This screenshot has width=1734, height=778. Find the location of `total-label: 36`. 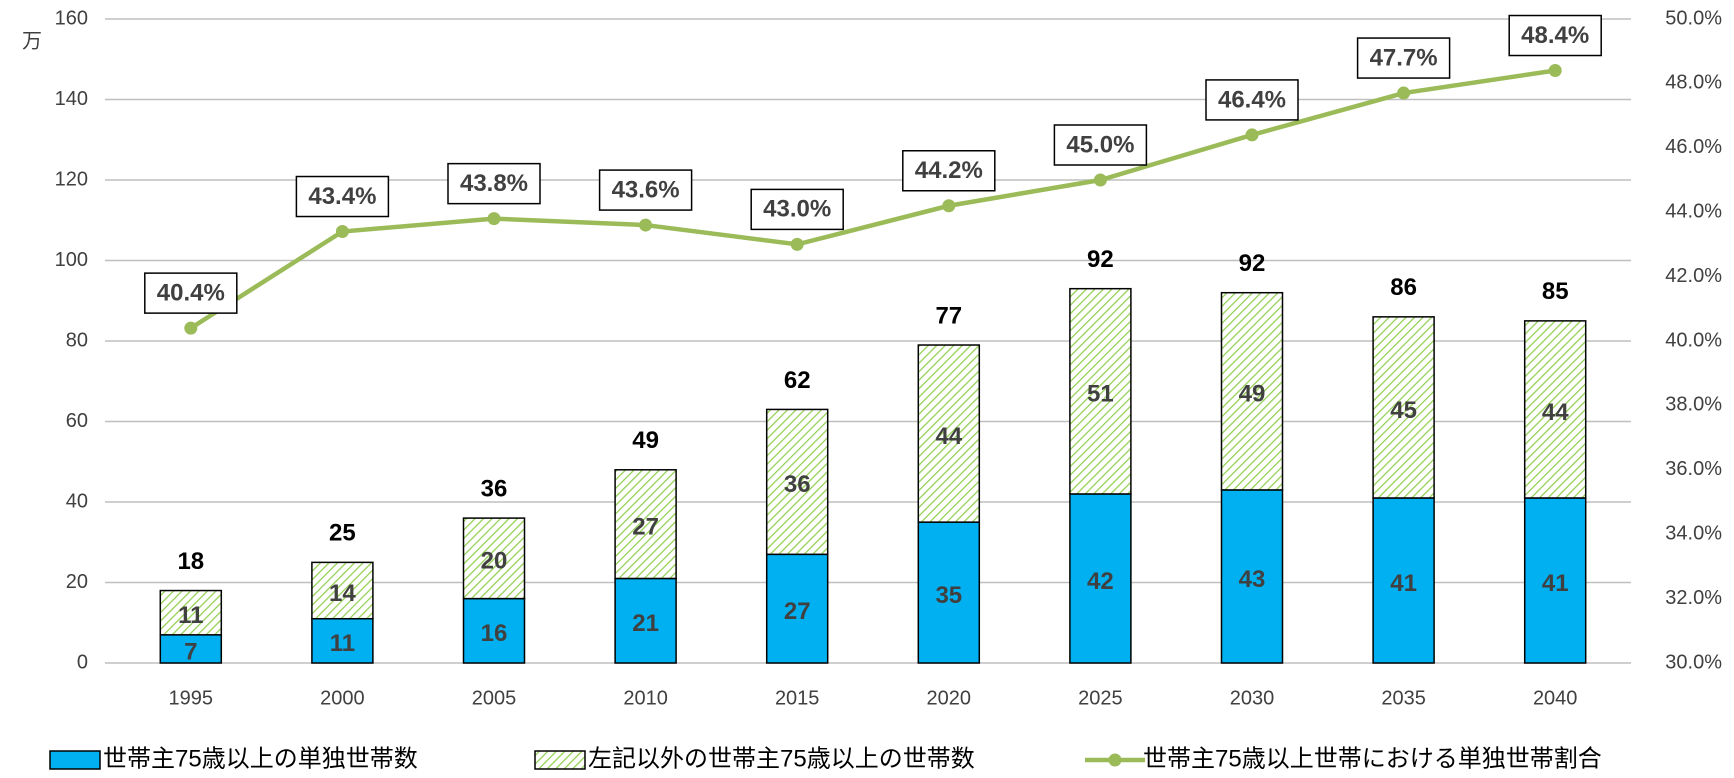

total-label: 36 is located at coordinates (494, 488).